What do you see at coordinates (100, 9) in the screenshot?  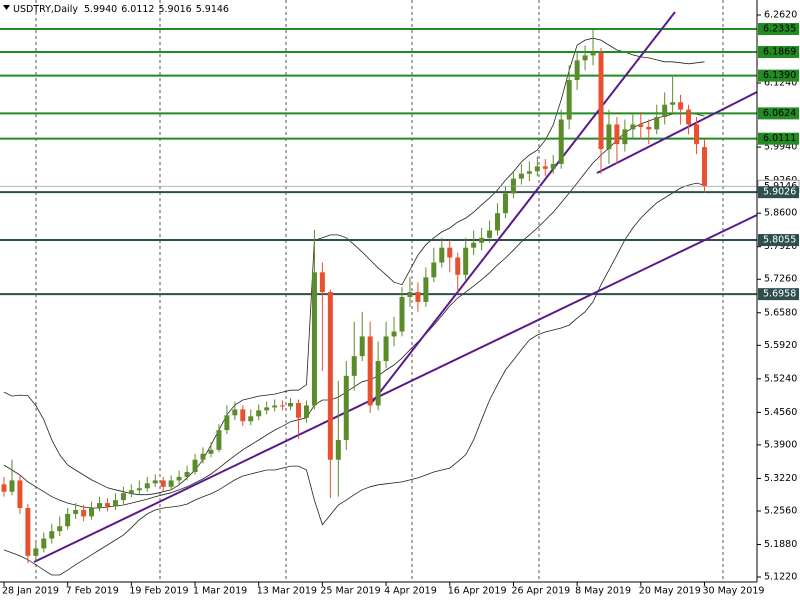 I see `ohlc-open: 5.9940` at bounding box center [100, 9].